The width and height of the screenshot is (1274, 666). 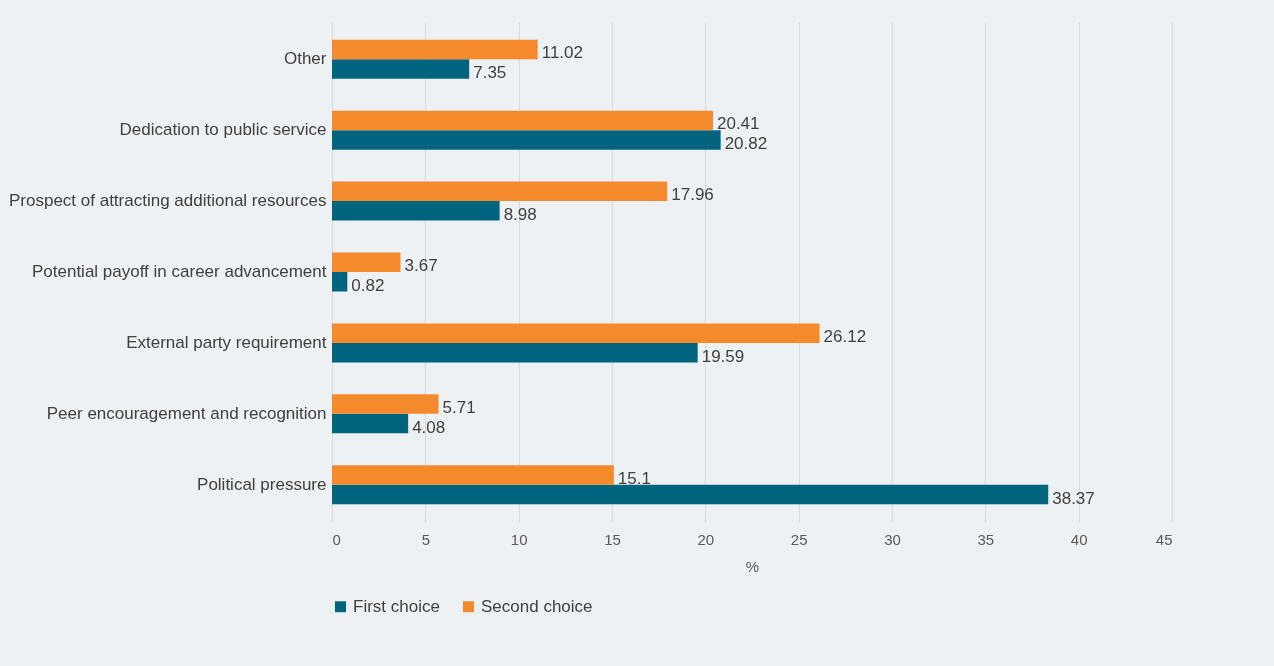 What do you see at coordinates (537, 606) in the screenshot?
I see `legend-label: Second choice` at bounding box center [537, 606].